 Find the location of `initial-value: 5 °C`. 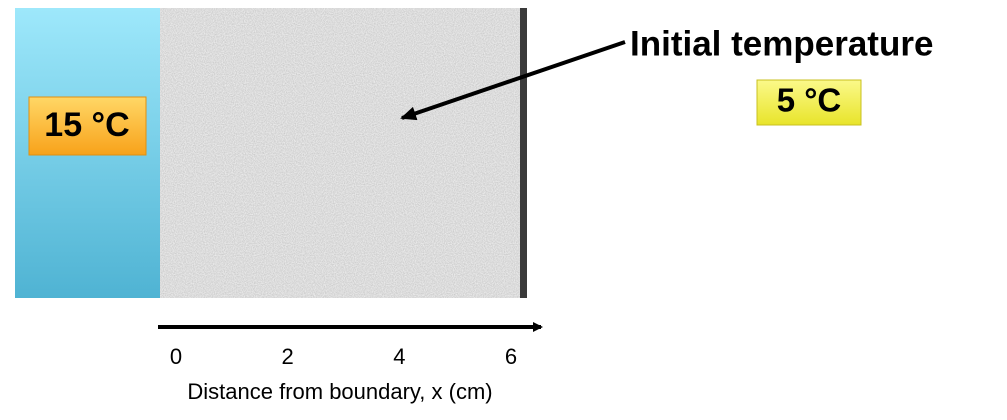

initial-value: 5 °C is located at coordinates (809, 100).